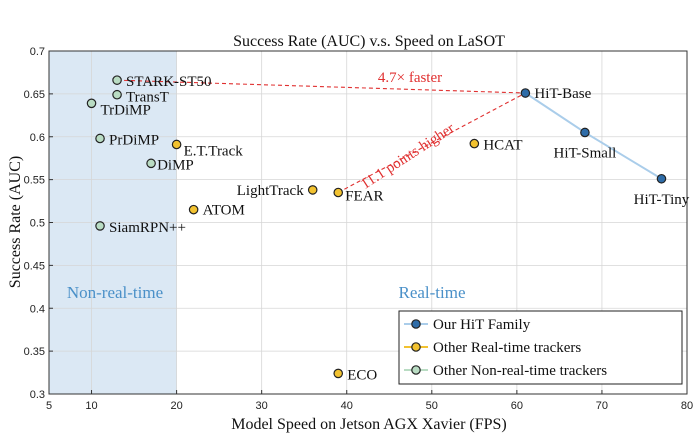 This screenshot has width=693, height=448. What do you see at coordinates (507, 348) in the screenshot?
I see `legend-label-other-real-time-trackers: Other Real-time trackers` at bounding box center [507, 348].